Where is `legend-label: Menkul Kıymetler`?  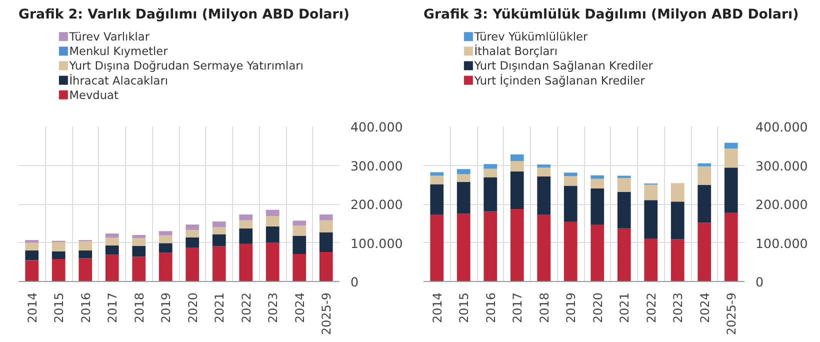 legend-label: Menkul Kıymetler is located at coordinates (118, 51).